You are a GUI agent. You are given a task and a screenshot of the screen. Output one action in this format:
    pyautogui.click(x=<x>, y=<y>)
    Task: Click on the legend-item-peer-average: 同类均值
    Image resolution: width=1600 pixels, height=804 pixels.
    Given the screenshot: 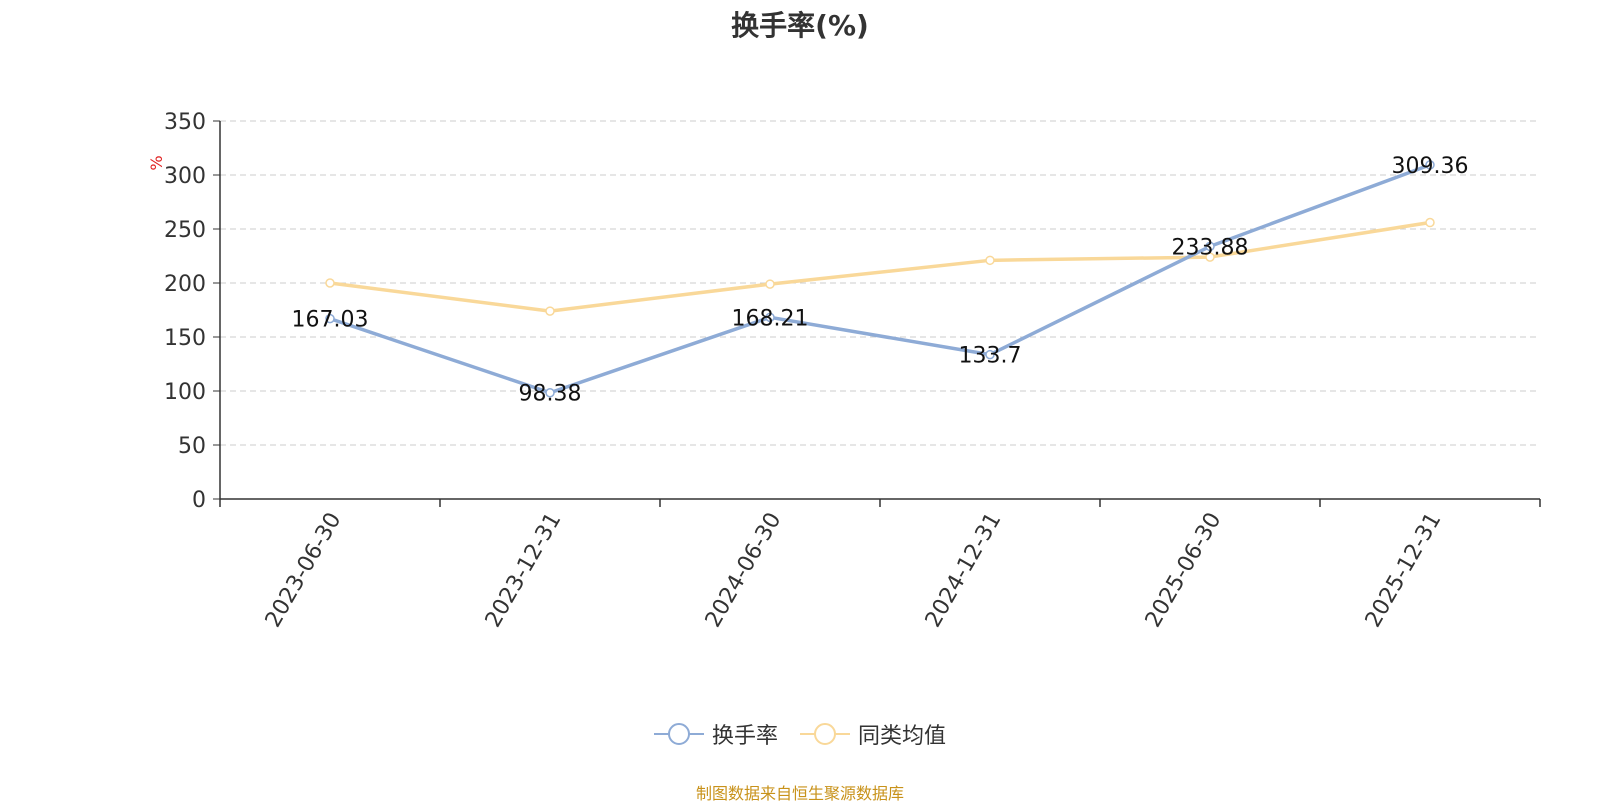 What is the action you would take?
    pyautogui.click(x=873, y=734)
    